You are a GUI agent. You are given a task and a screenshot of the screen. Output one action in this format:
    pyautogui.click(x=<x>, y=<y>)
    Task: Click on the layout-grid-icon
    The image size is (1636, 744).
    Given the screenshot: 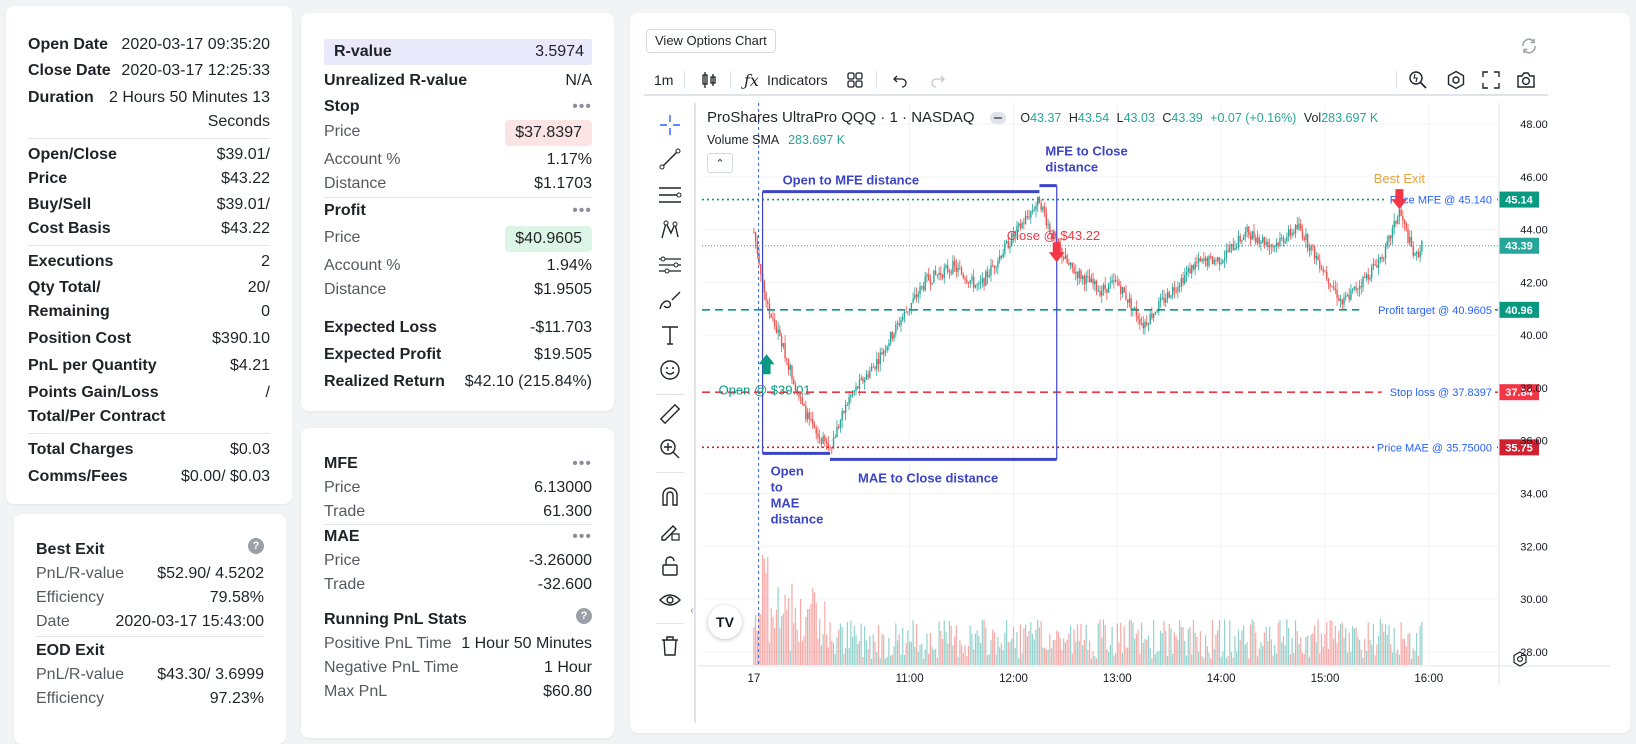 What is the action you would take?
    pyautogui.click(x=855, y=80)
    